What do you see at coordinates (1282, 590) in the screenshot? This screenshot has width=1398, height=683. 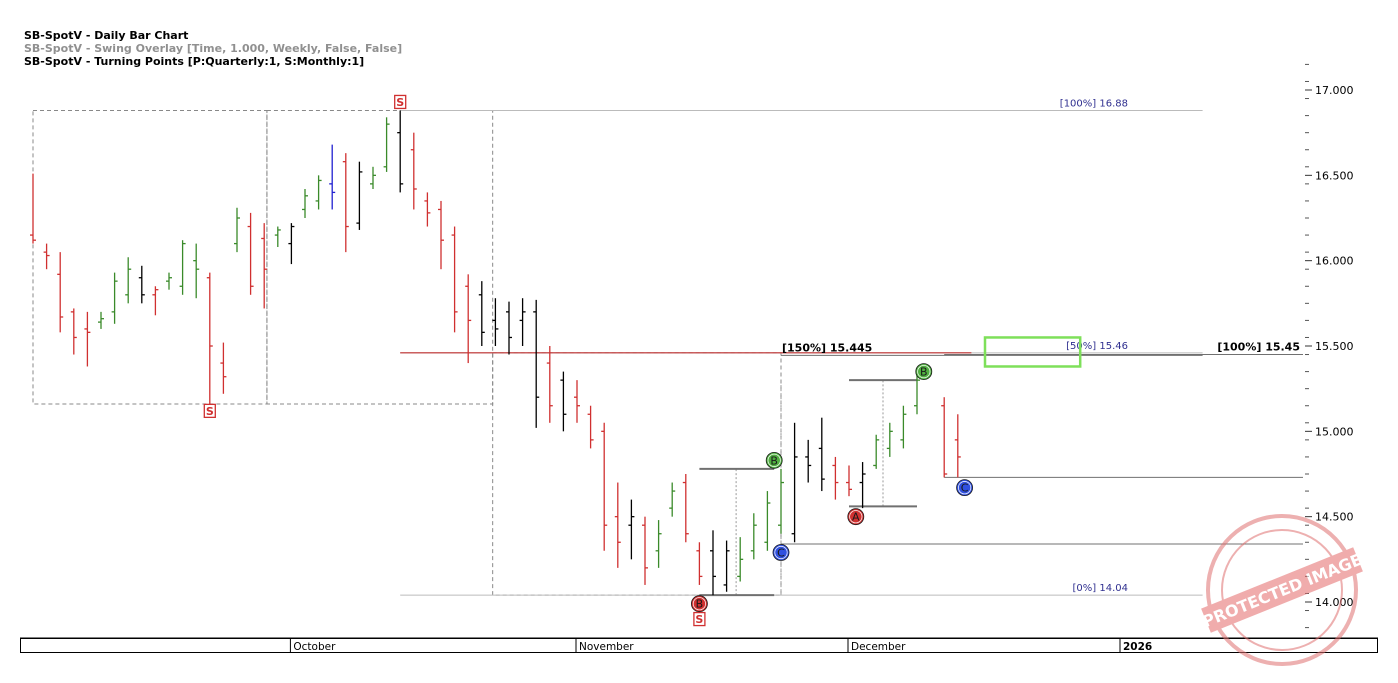 I see `stamp-band` at bounding box center [1282, 590].